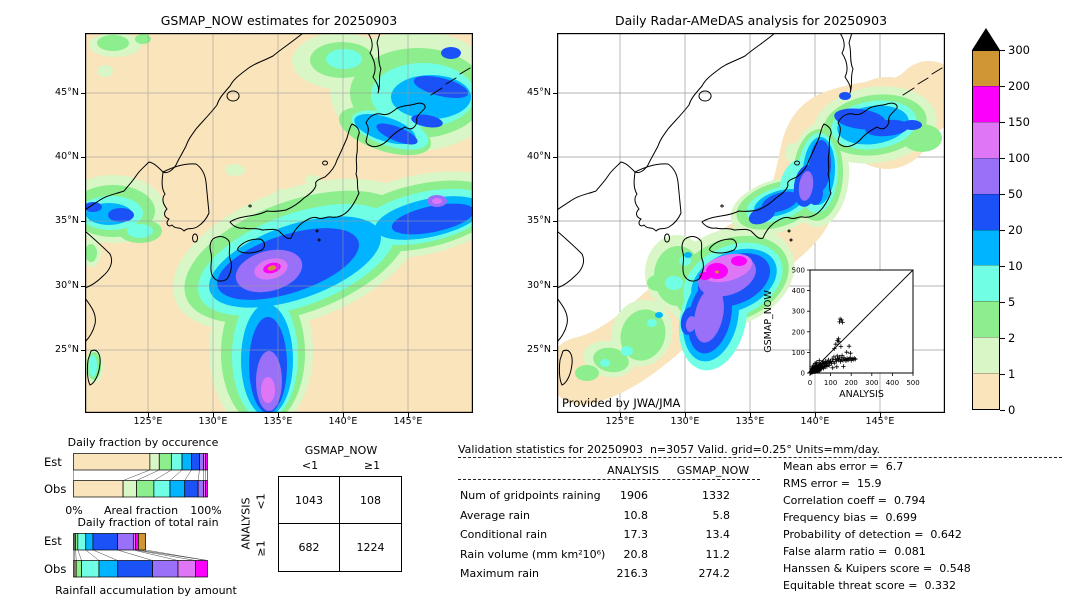 The image size is (1080, 612). Describe the element at coordinates (986, 39) in the screenshot. I see `colorbar-overflow-triangle` at that location.